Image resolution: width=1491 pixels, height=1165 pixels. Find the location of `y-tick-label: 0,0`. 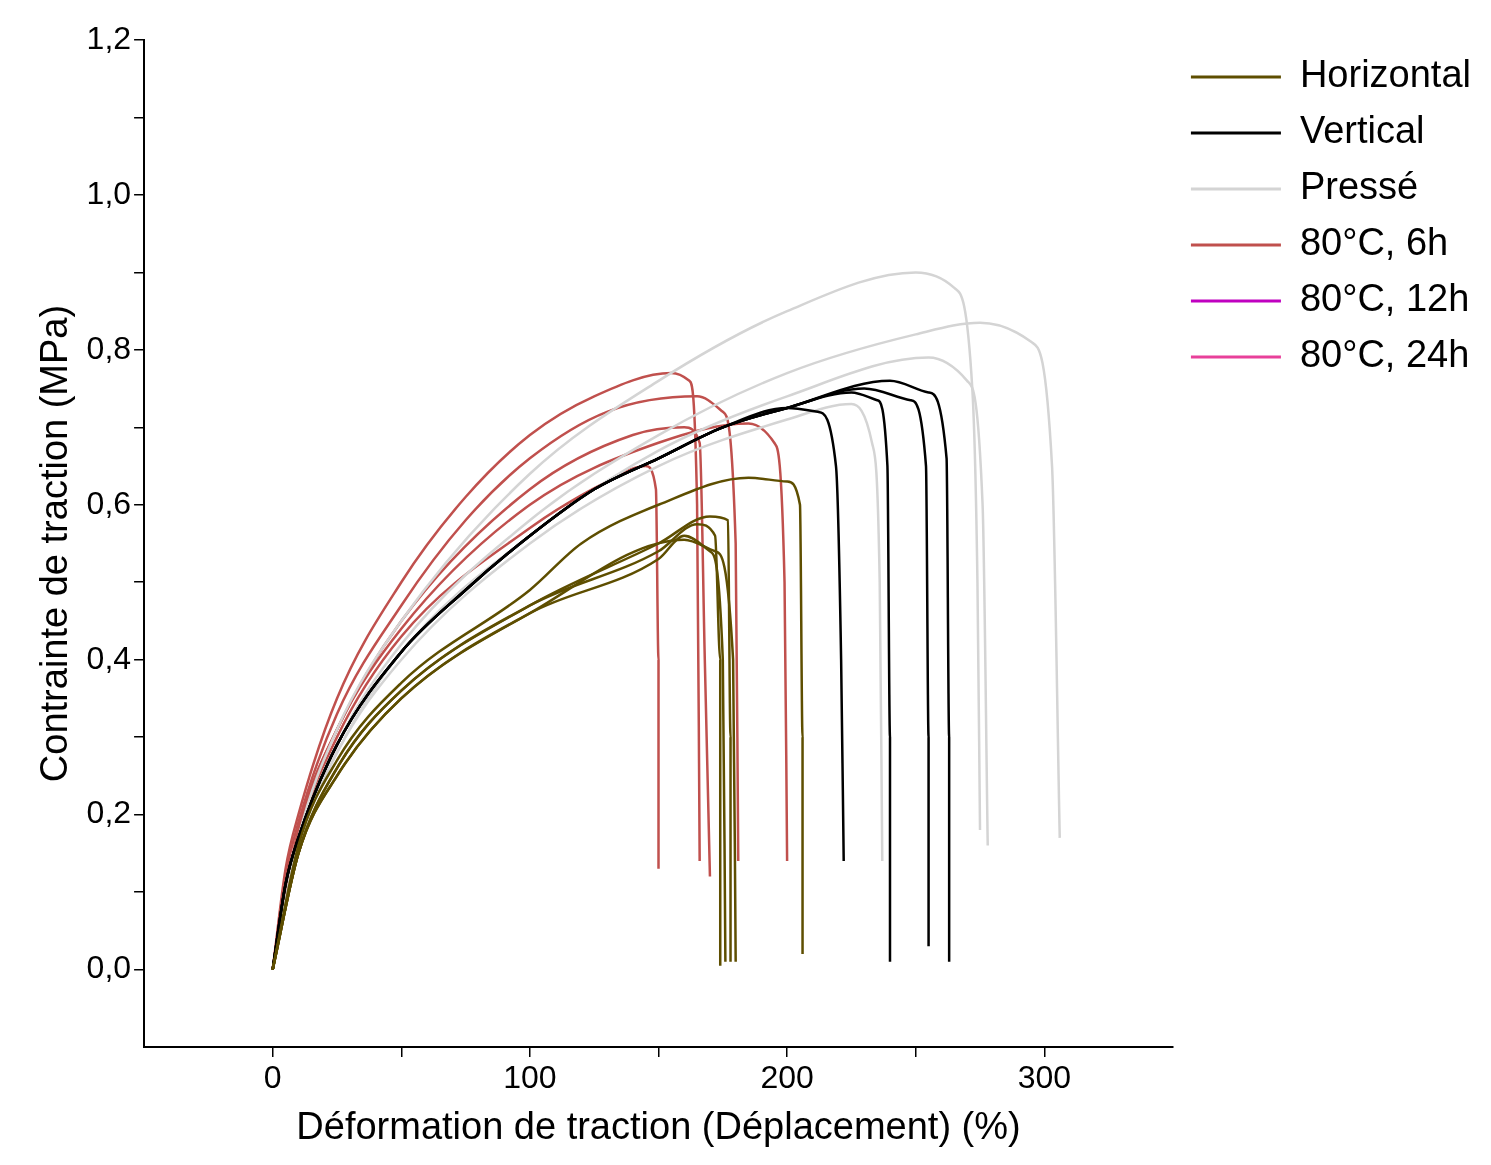

y-tick-label: 0,0 is located at coordinates (109, 967).